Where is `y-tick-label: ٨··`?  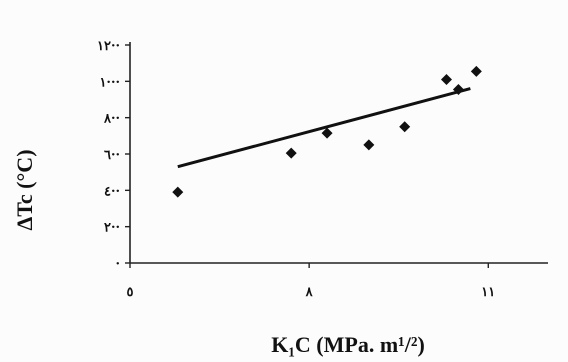 y-tick-label: ٨·· is located at coordinates (111, 119).